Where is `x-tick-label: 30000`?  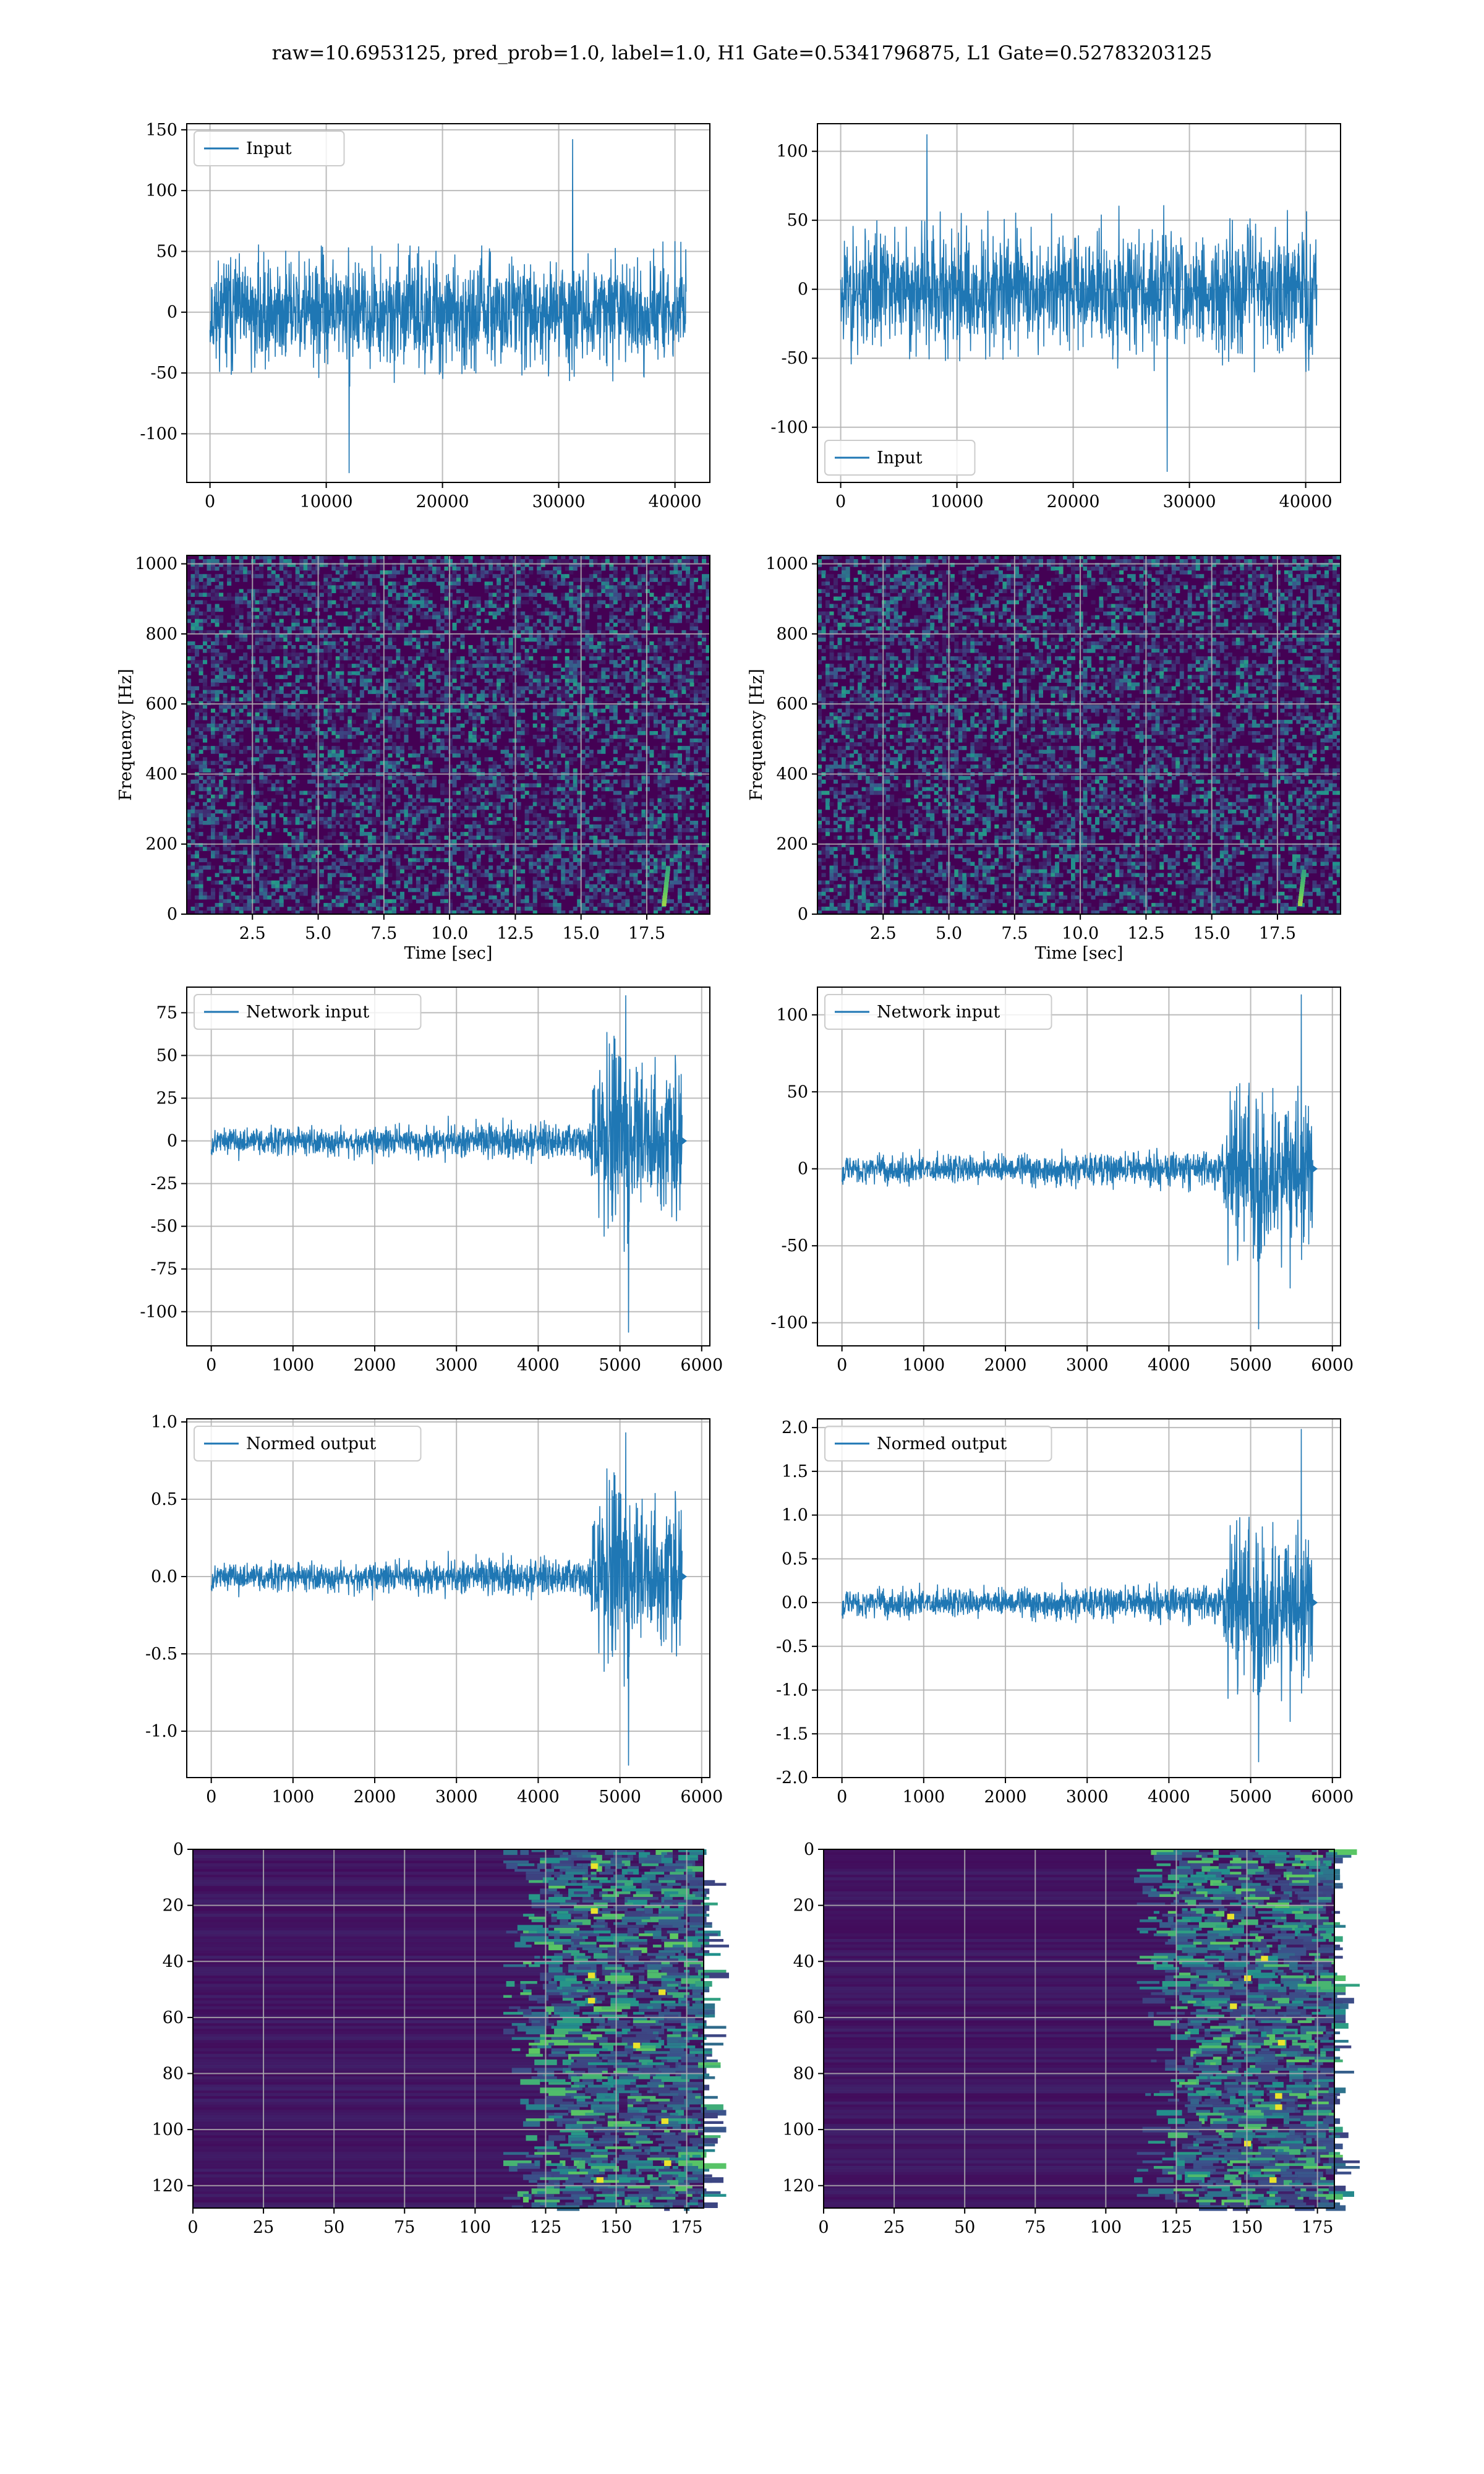
x-tick-label: 30000 is located at coordinates (1189, 501).